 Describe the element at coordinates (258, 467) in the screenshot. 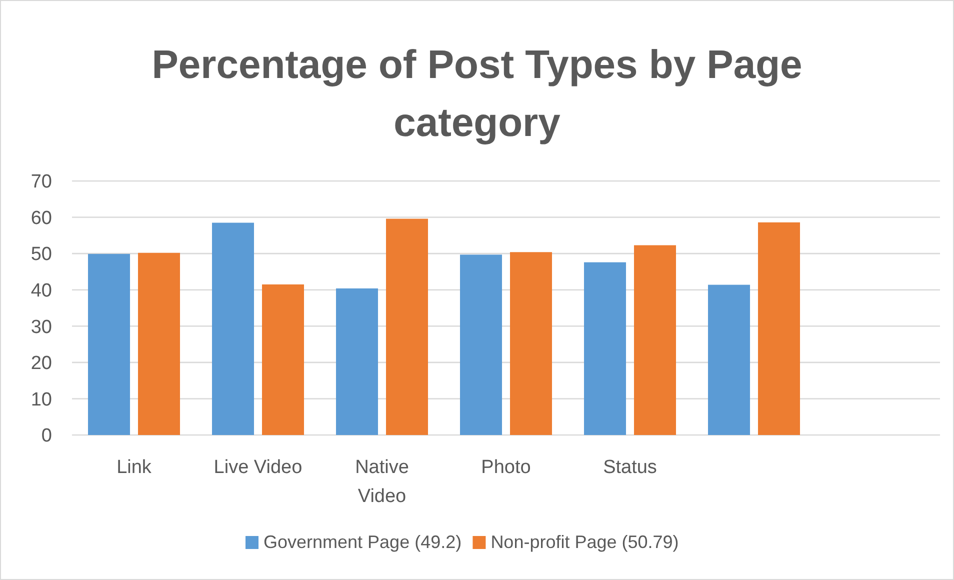

I see `x-tick-label: Live Video` at that location.